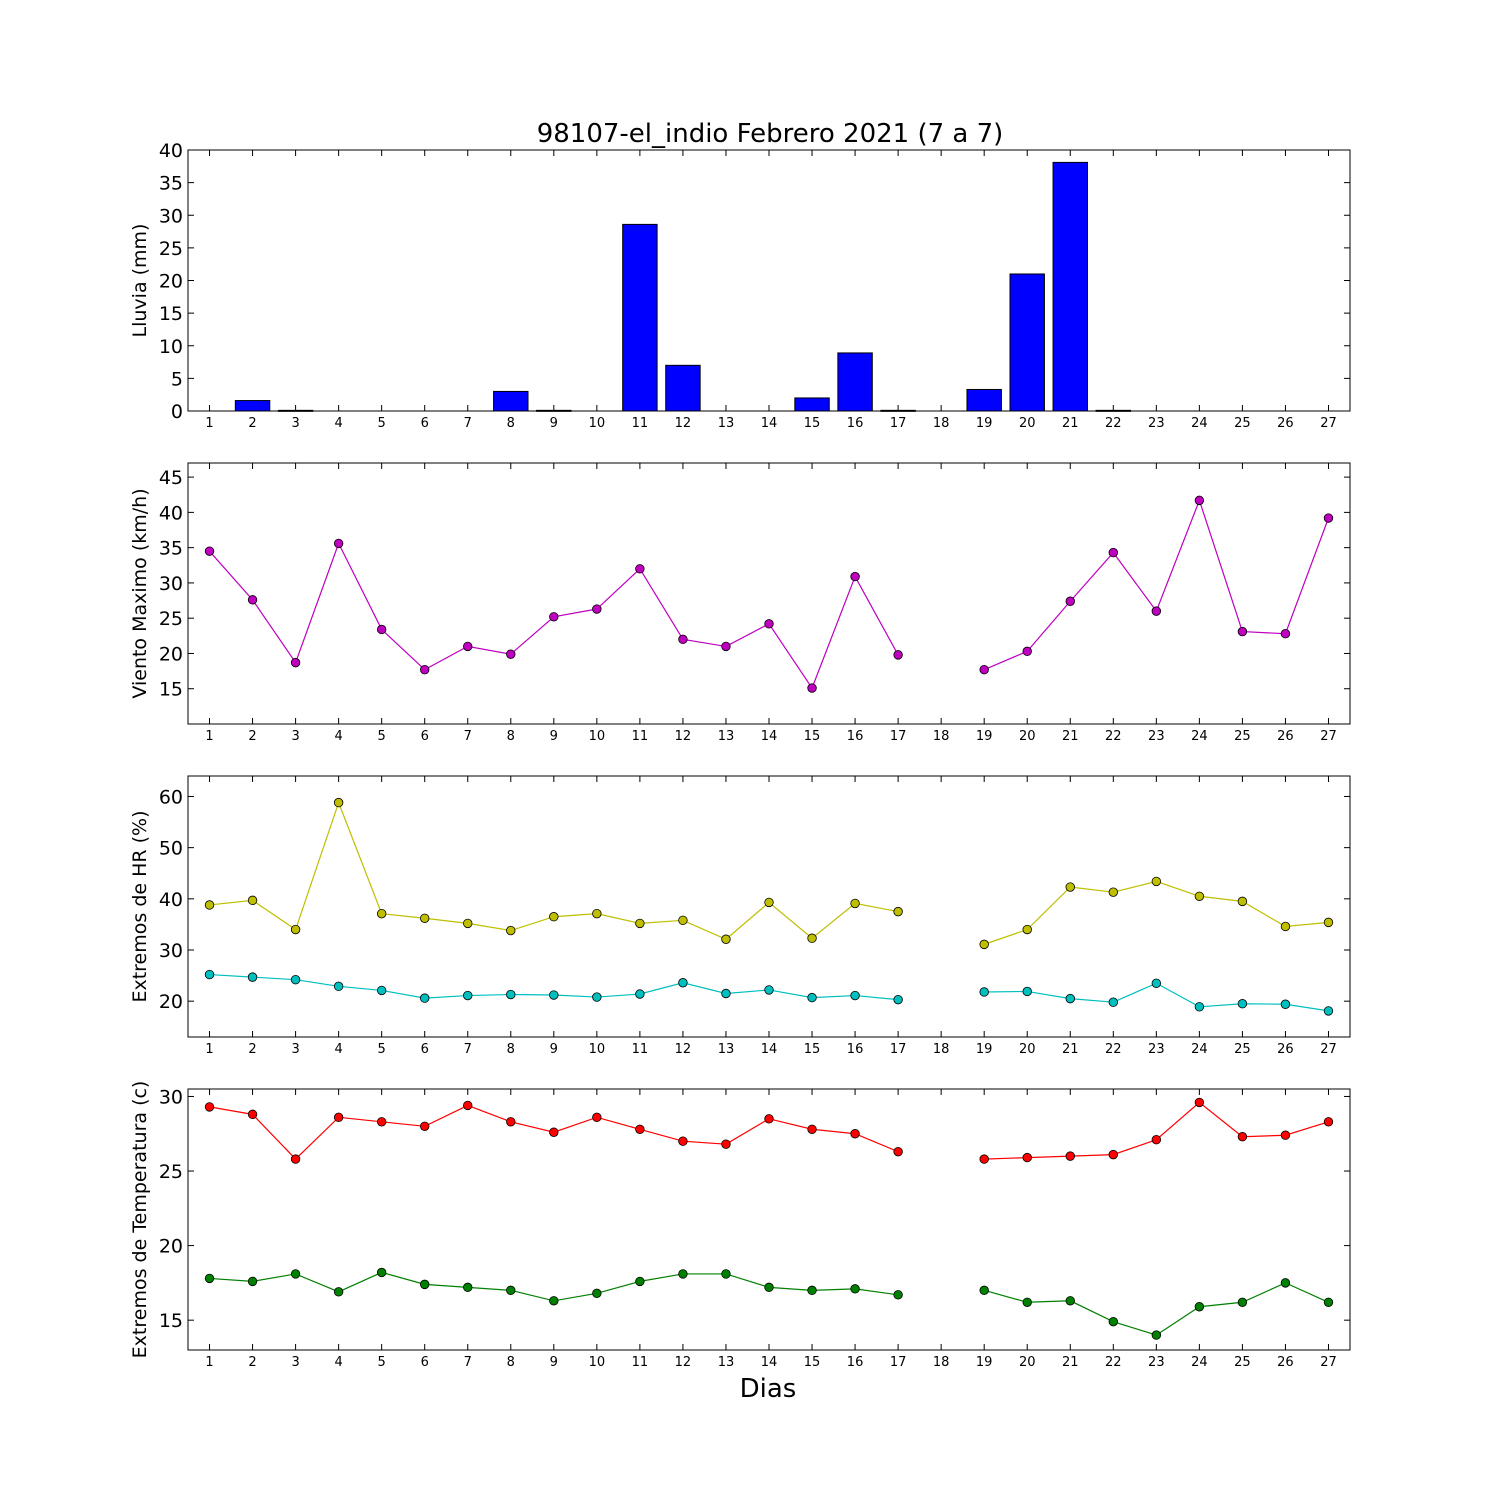 The image size is (1500, 1500). What do you see at coordinates (640, 1049) in the screenshot?
I see `humidity-xtick-label: 11` at bounding box center [640, 1049].